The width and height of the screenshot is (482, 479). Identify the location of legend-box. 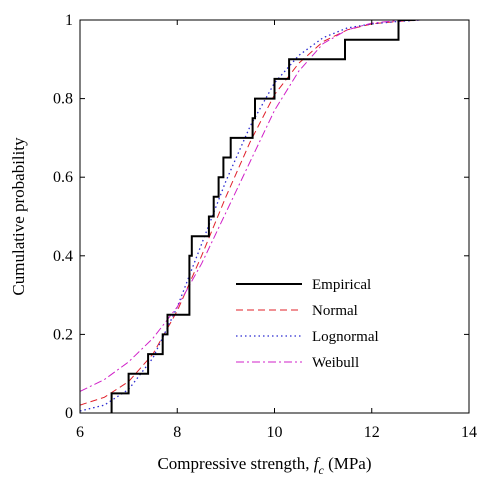
(346, 337).